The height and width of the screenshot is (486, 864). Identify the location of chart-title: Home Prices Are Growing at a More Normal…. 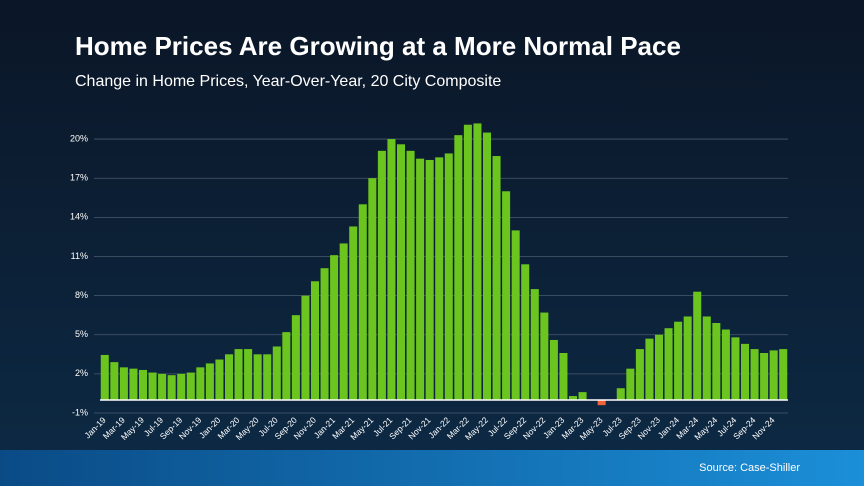
(378, 46).